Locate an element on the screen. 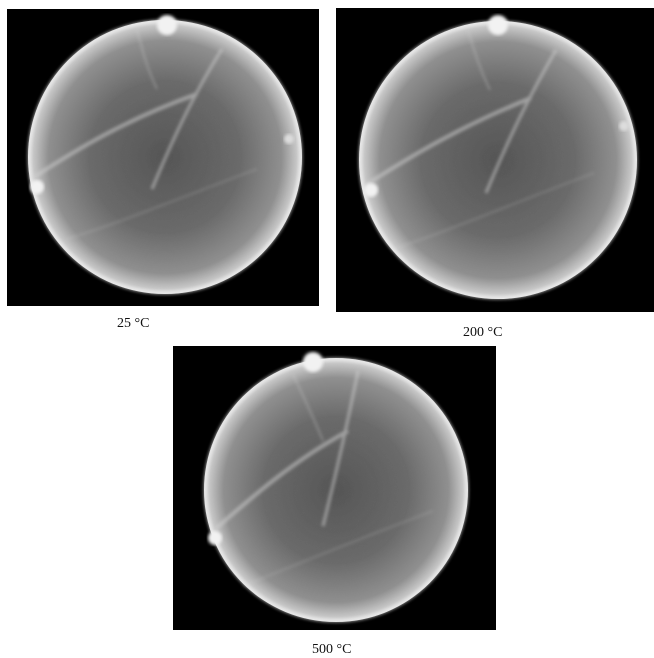 The height and width of the screenshot is (658, 654). caption-500c: 500 °C is located at coordinates (332, 649).